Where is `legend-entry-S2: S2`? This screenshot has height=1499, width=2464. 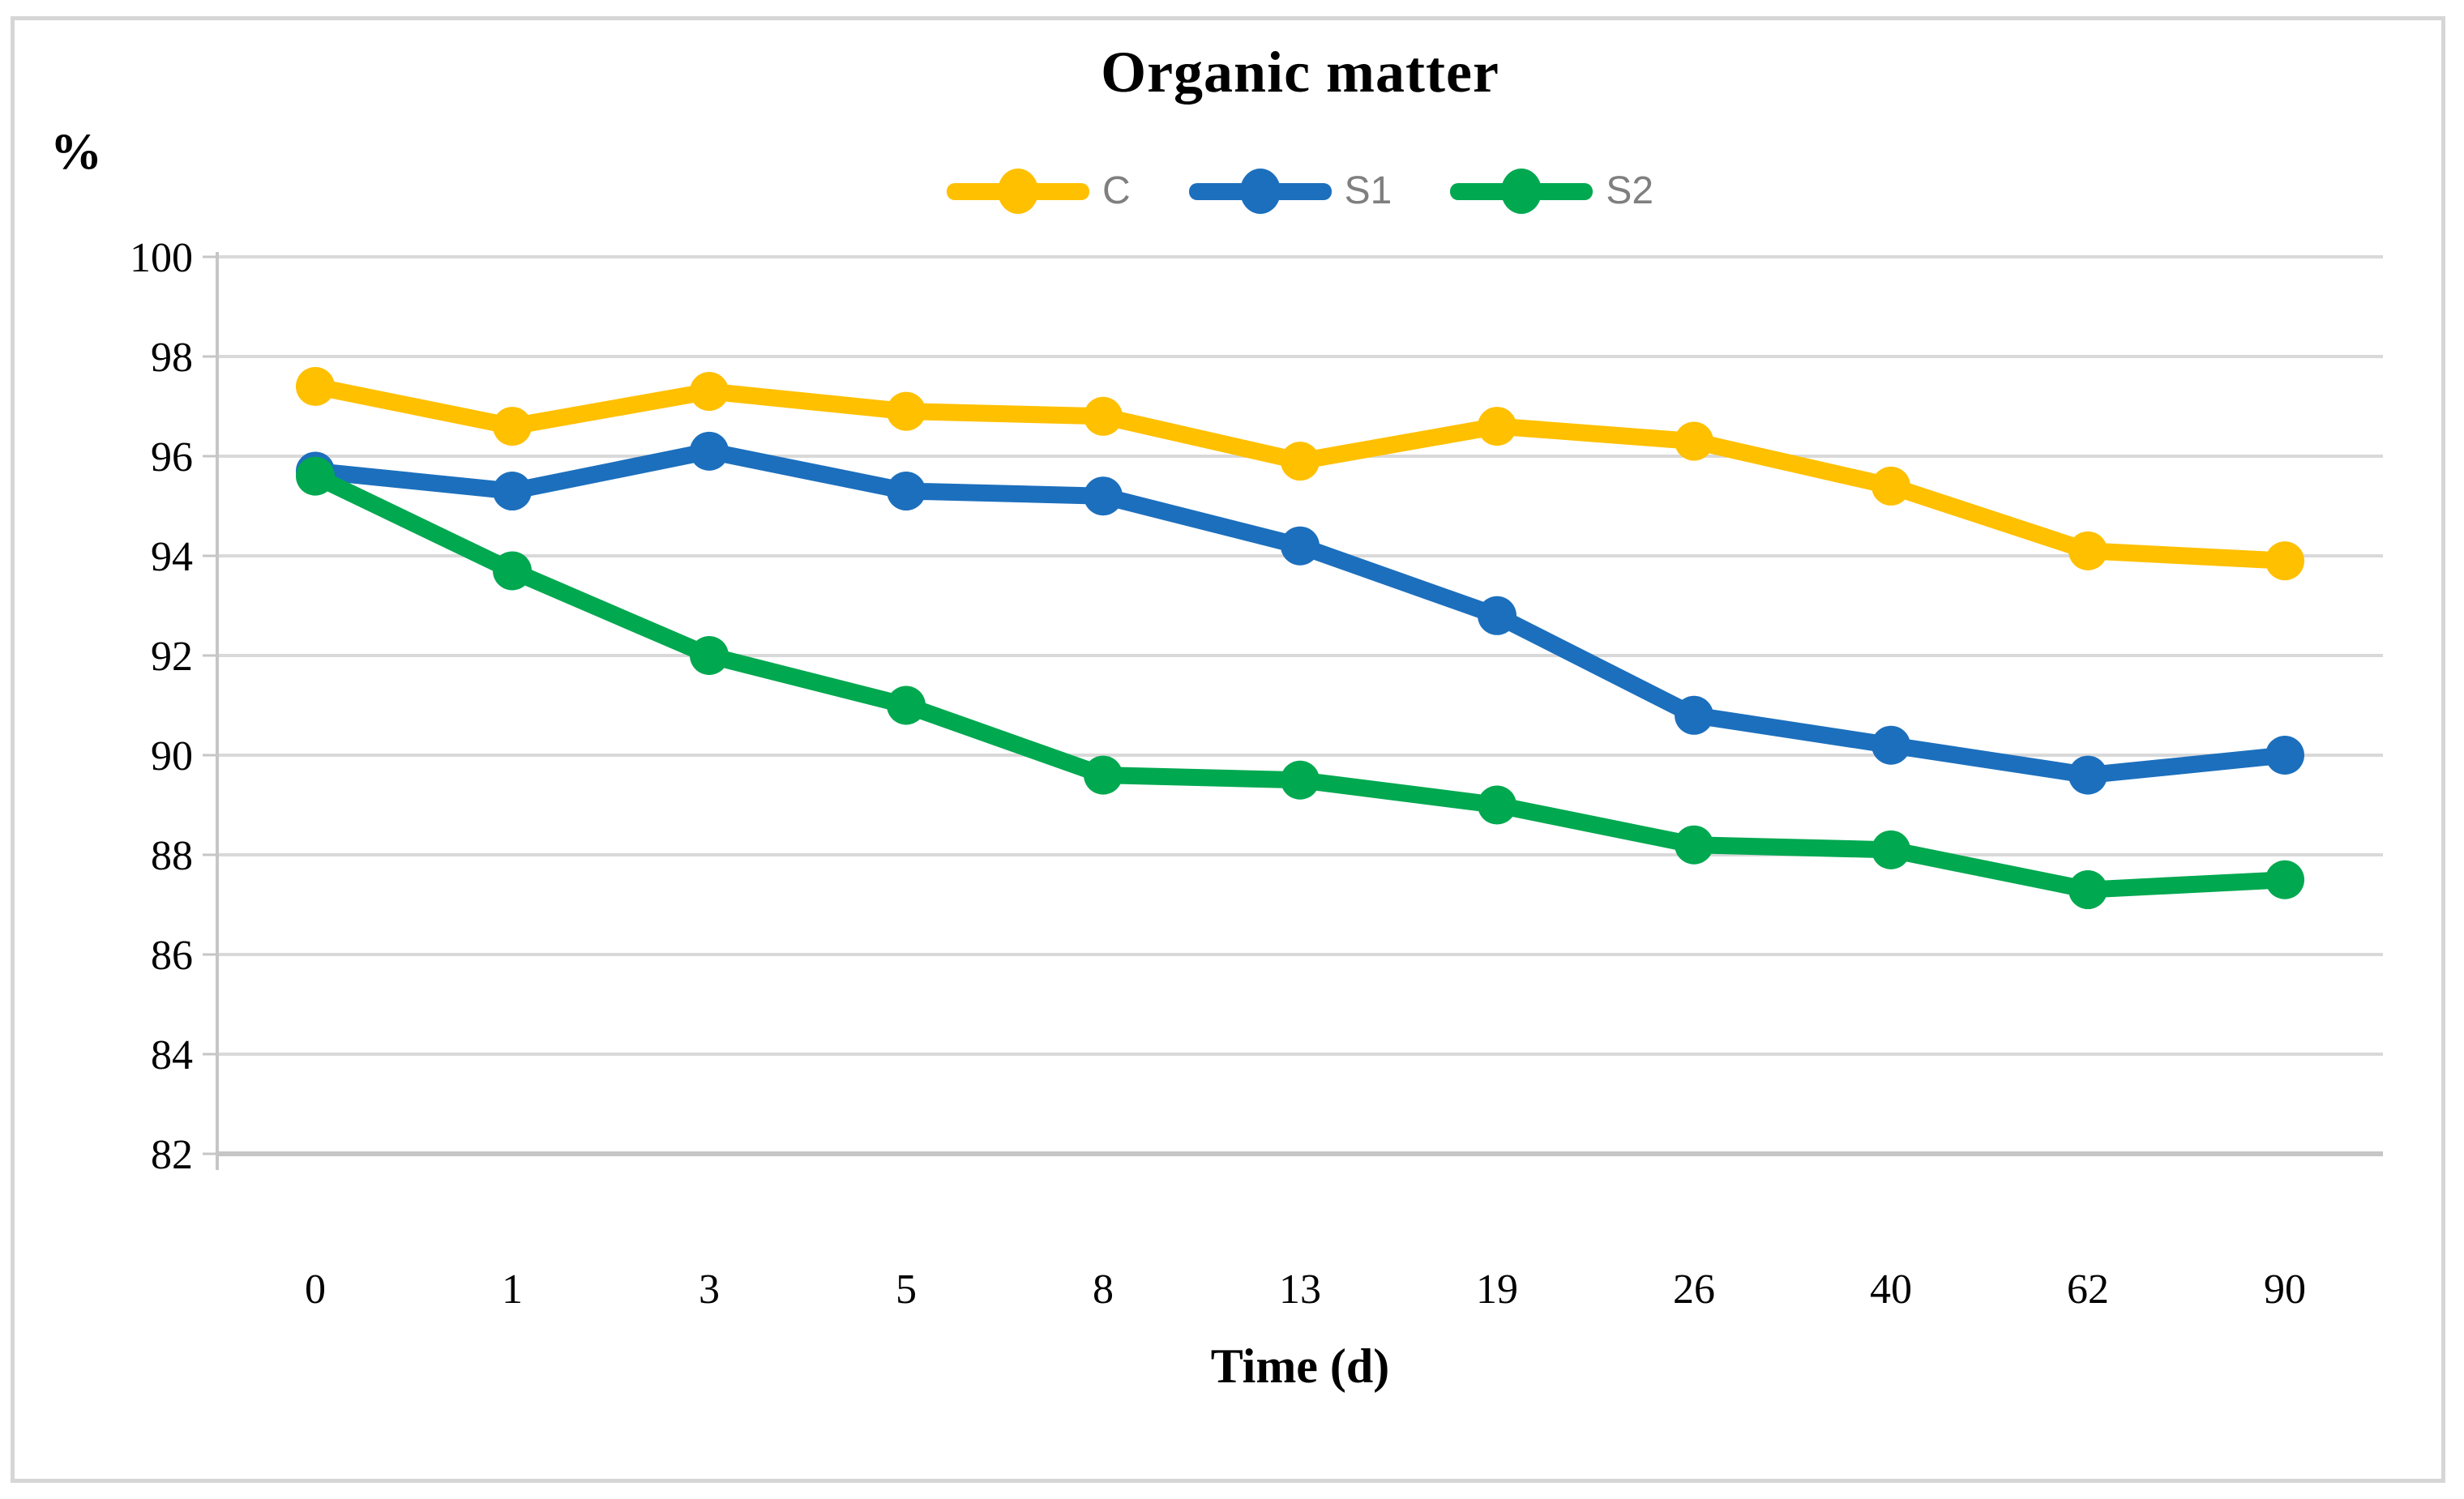
legend-entry-S2: S2 is located at coordinates (1552, 191).